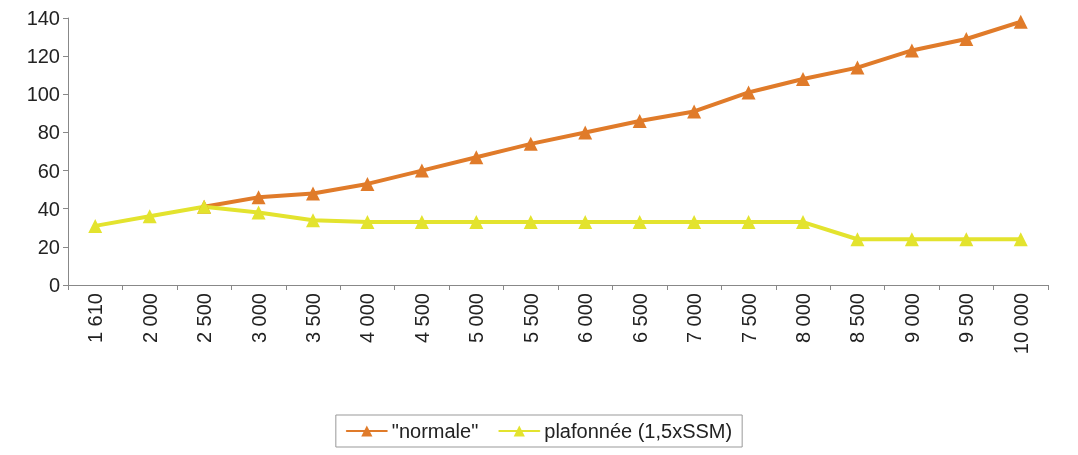 The image size is (1078, 455). What do you see at coordinates (54, 285) in the screenshot?
I see `y-tick-label: 0` at bounding box center [54, 285].